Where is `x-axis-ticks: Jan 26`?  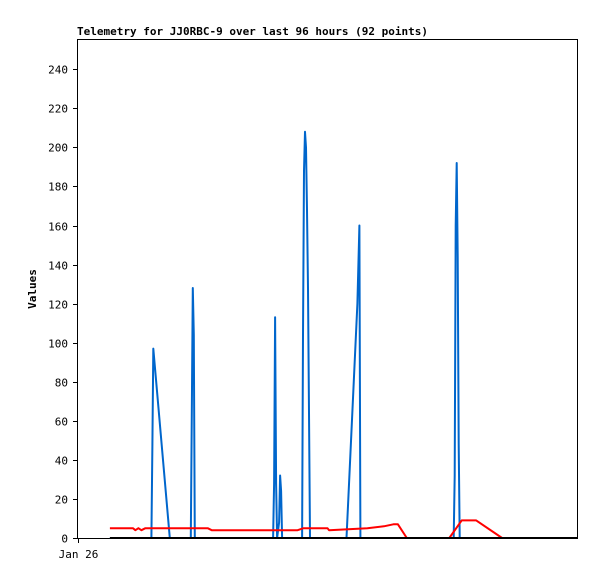
x-axis-ticks: Jan 26 is located at coordinates (79, 549).